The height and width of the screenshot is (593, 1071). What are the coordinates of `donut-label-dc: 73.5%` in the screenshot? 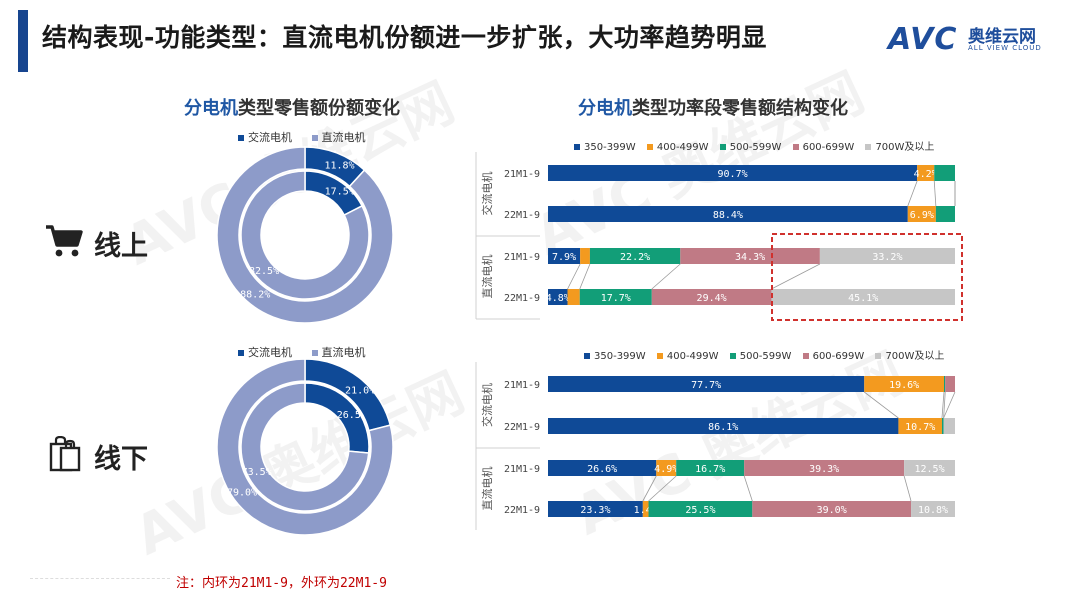 It's located at (257, 472).